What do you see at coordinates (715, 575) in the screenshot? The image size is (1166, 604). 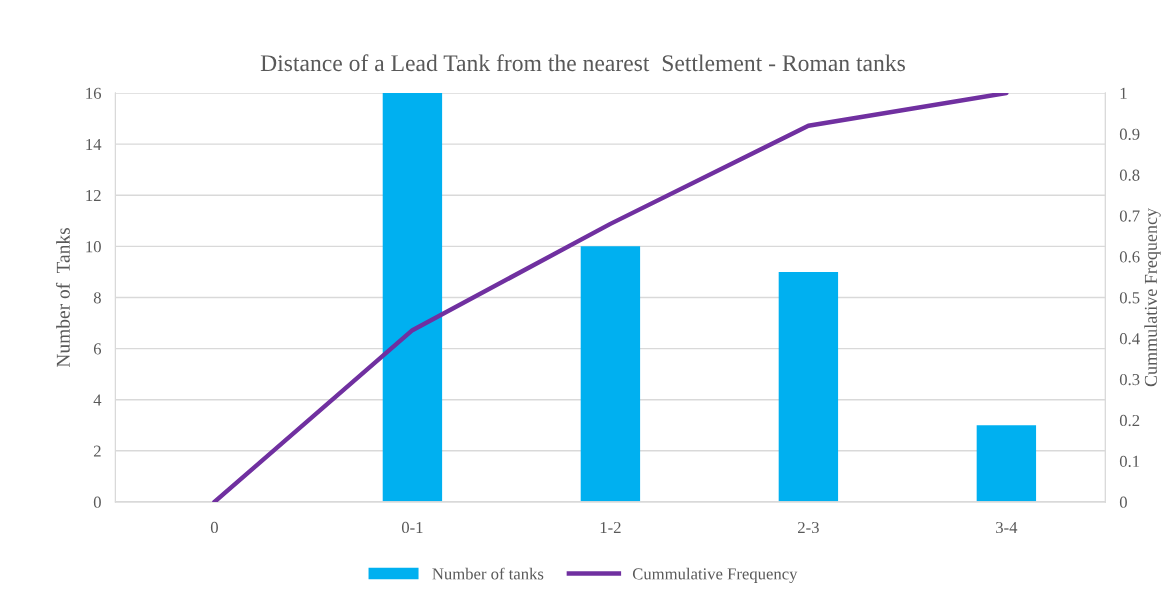 I see `legend-label: Cummulative Frequency` at bounding box center [715, 575].